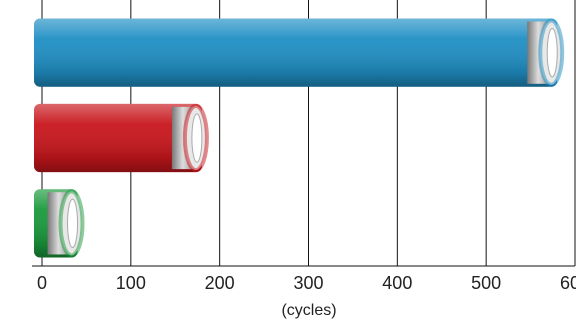 The image size is (576, 321). Describe the element at coordinates (131, 283) in the screenshot. I see `x-tick-label: 100` at that location.